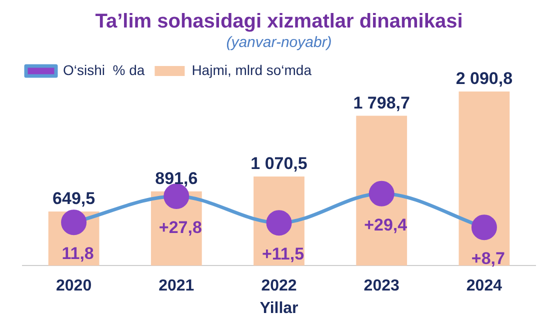 The width and height of the screenshot is (558, 326). What do you see at coordinates (279, 286) in the screenshot?
I see `x-tick-label: 2022` at bounding box center [279, 286].